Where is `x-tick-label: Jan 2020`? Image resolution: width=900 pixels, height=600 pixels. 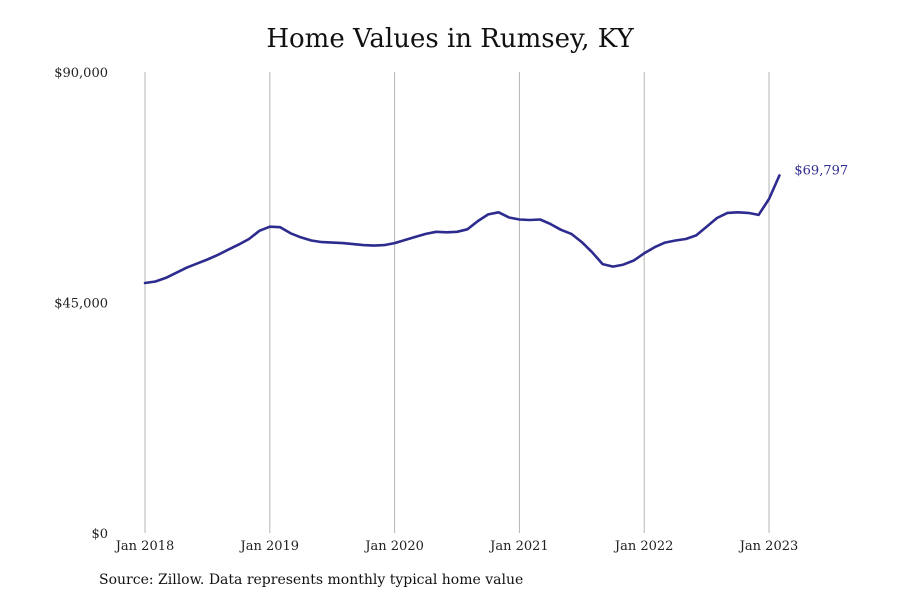 x-tick-label: Jan 2020 is located at coordinates (393, 546).